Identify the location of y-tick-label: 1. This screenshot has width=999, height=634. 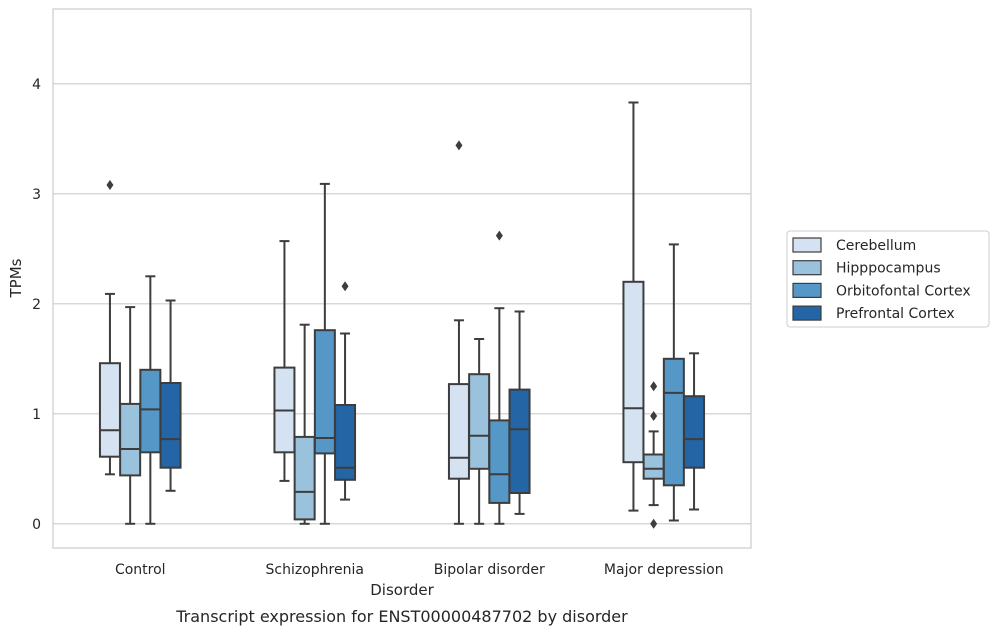
(36, 415).